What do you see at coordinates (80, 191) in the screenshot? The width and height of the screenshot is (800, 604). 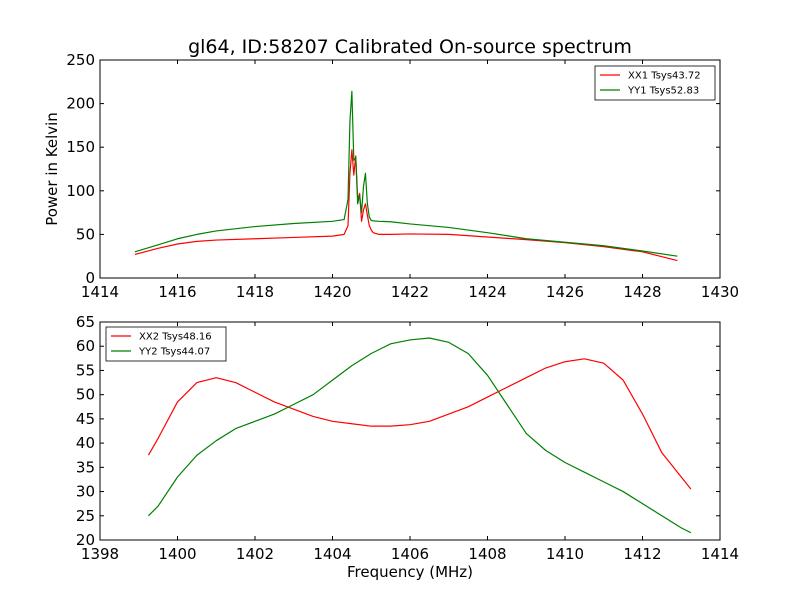 I see `plot0-ytick-label: 100` at bounding box center [80, 191].